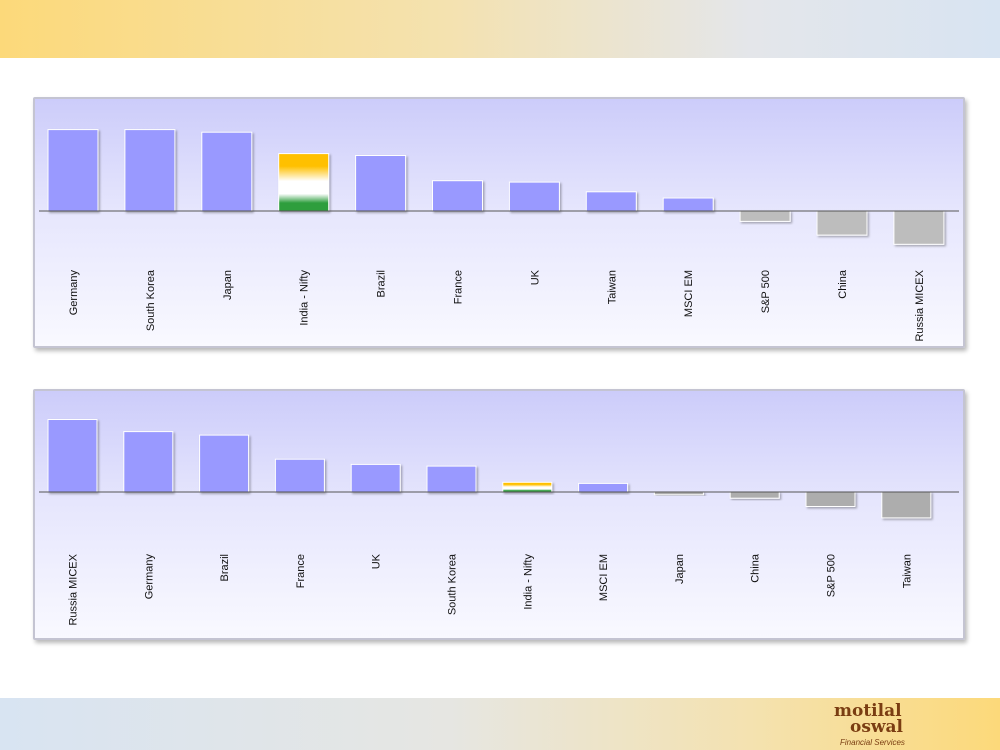 The image size is (1000, 750). I want to click on logo-line-2: oswal, so click(877, 727).